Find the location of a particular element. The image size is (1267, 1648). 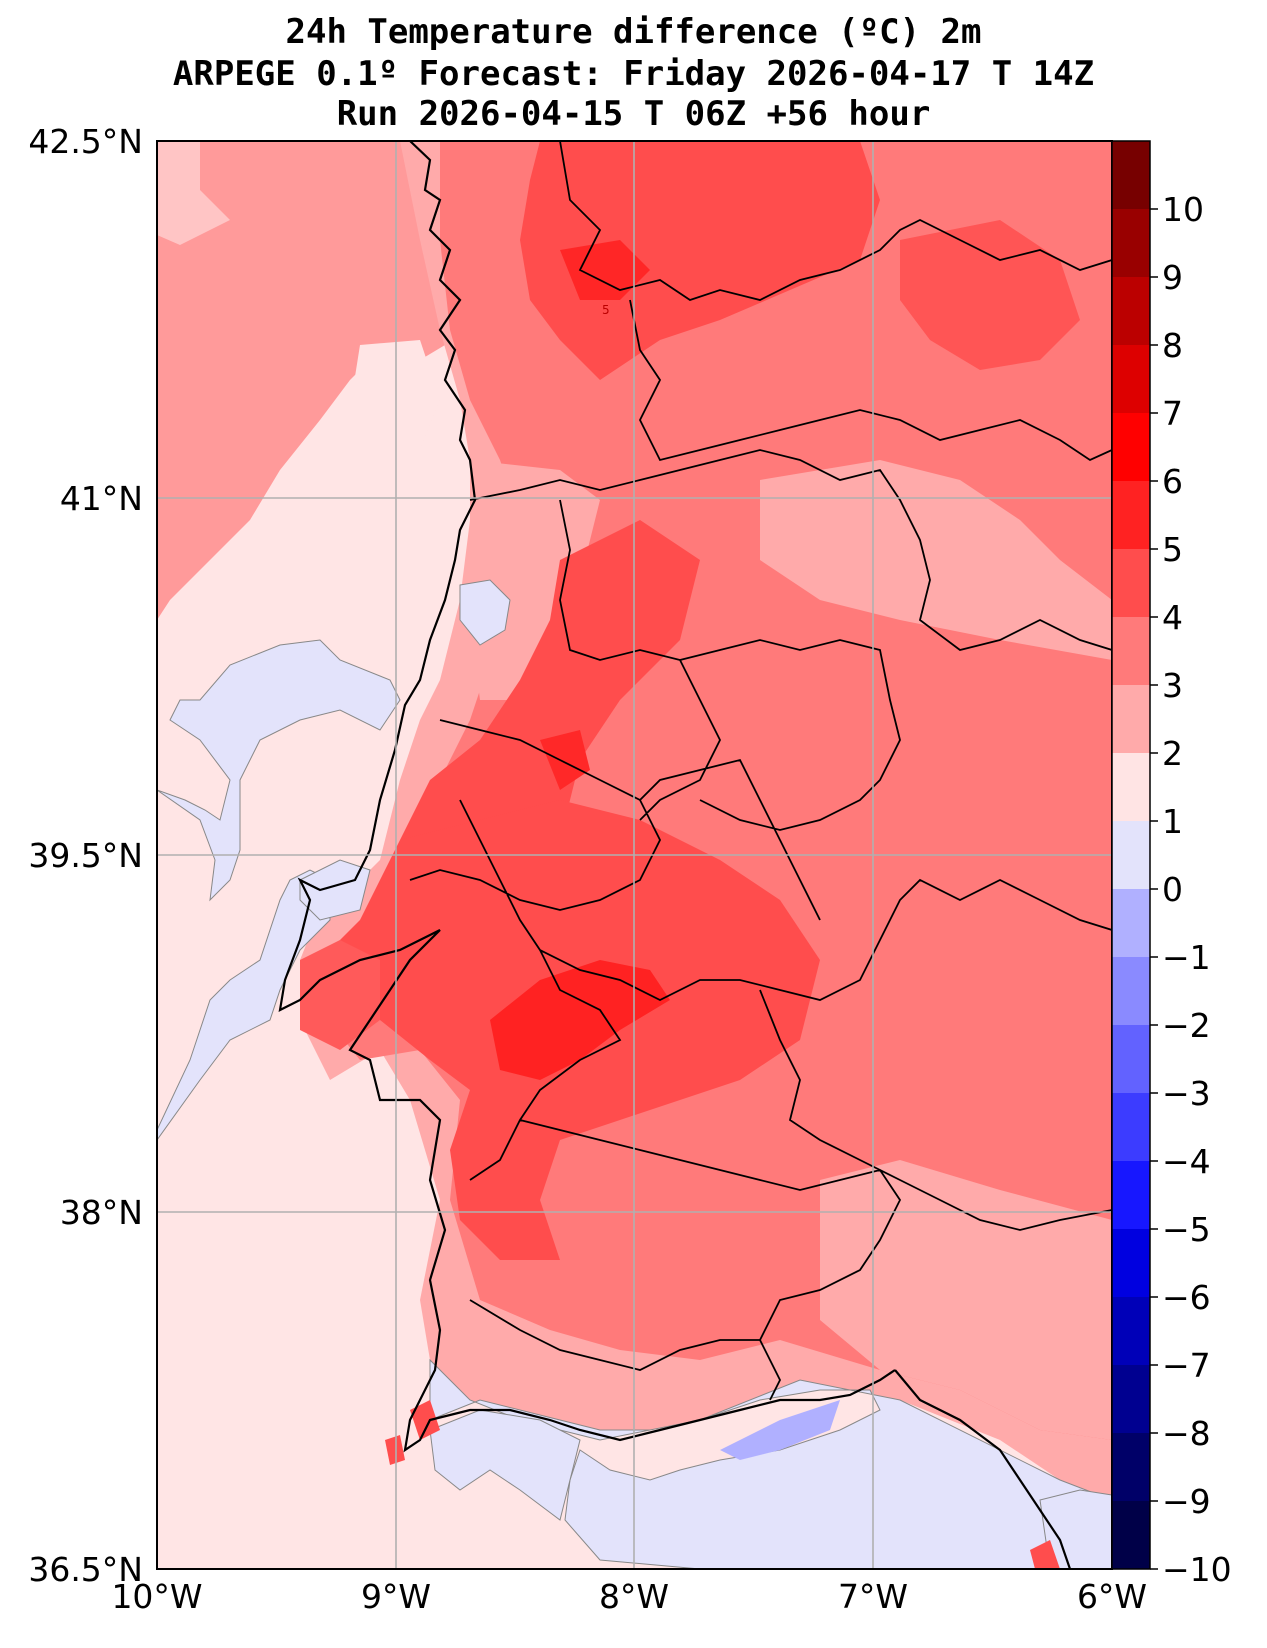

warm-spot-se is located at coordinates (1045, 1554).